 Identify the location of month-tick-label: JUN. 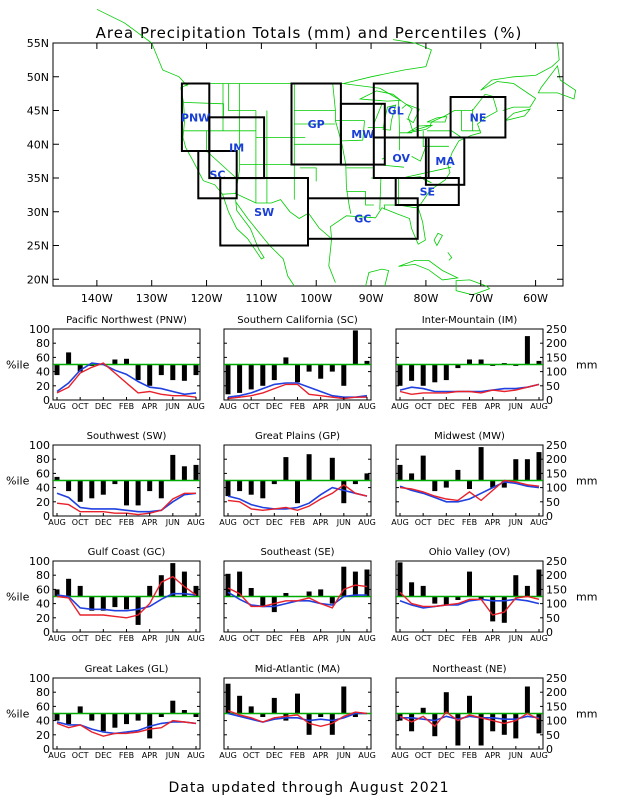
(343, 522).